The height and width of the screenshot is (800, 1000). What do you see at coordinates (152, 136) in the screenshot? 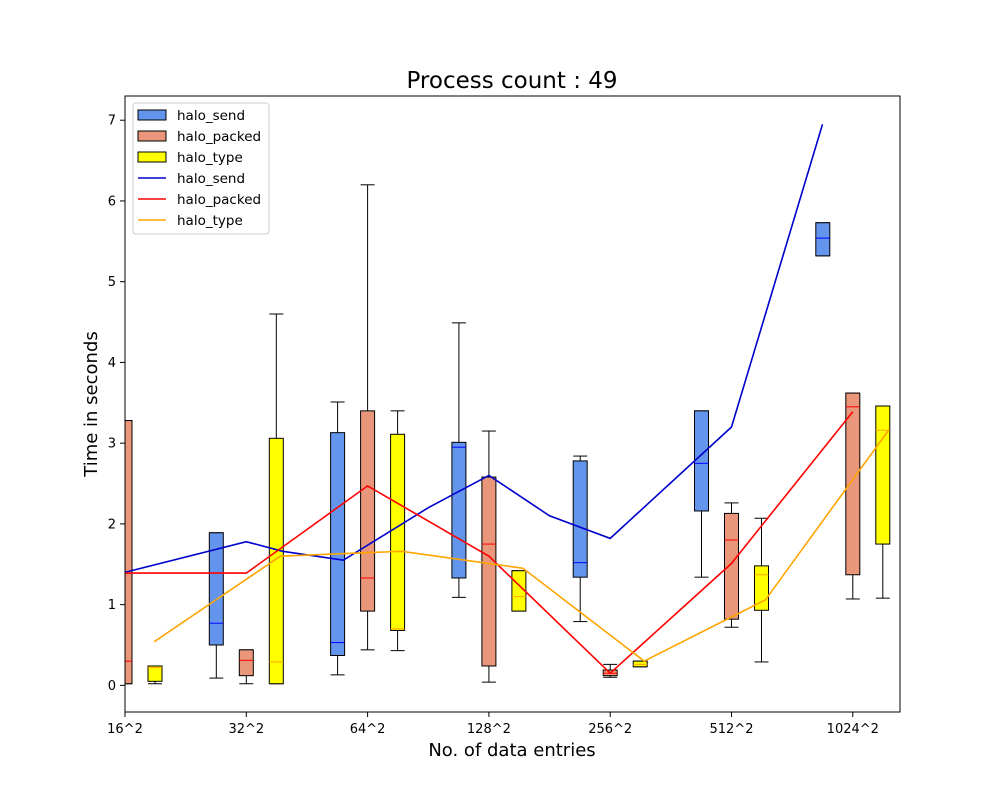
I see `legend-patch-halo_packed` at bounding box center [152, 136].